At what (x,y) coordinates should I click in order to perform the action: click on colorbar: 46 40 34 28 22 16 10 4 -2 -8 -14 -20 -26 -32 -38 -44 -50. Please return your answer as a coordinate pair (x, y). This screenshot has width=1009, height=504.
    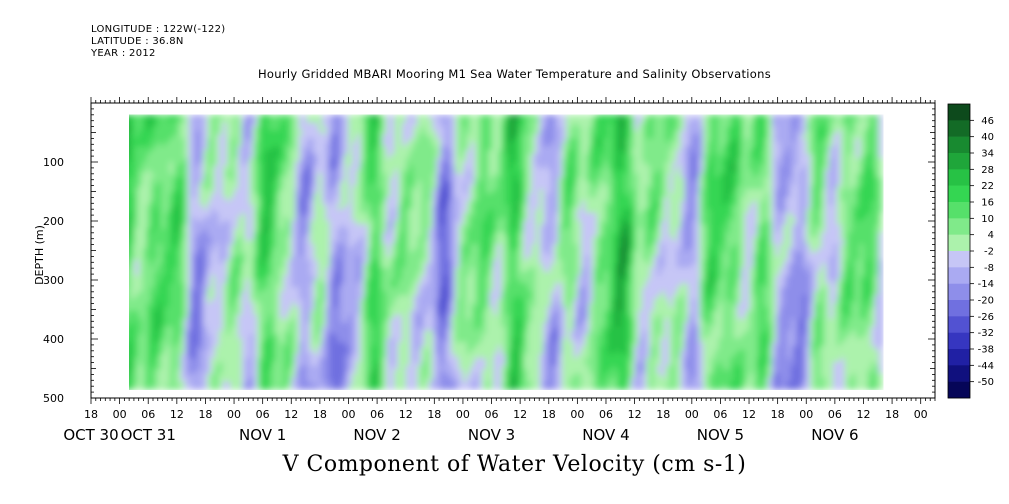
    Looking at the image, I should click on (970, 251).